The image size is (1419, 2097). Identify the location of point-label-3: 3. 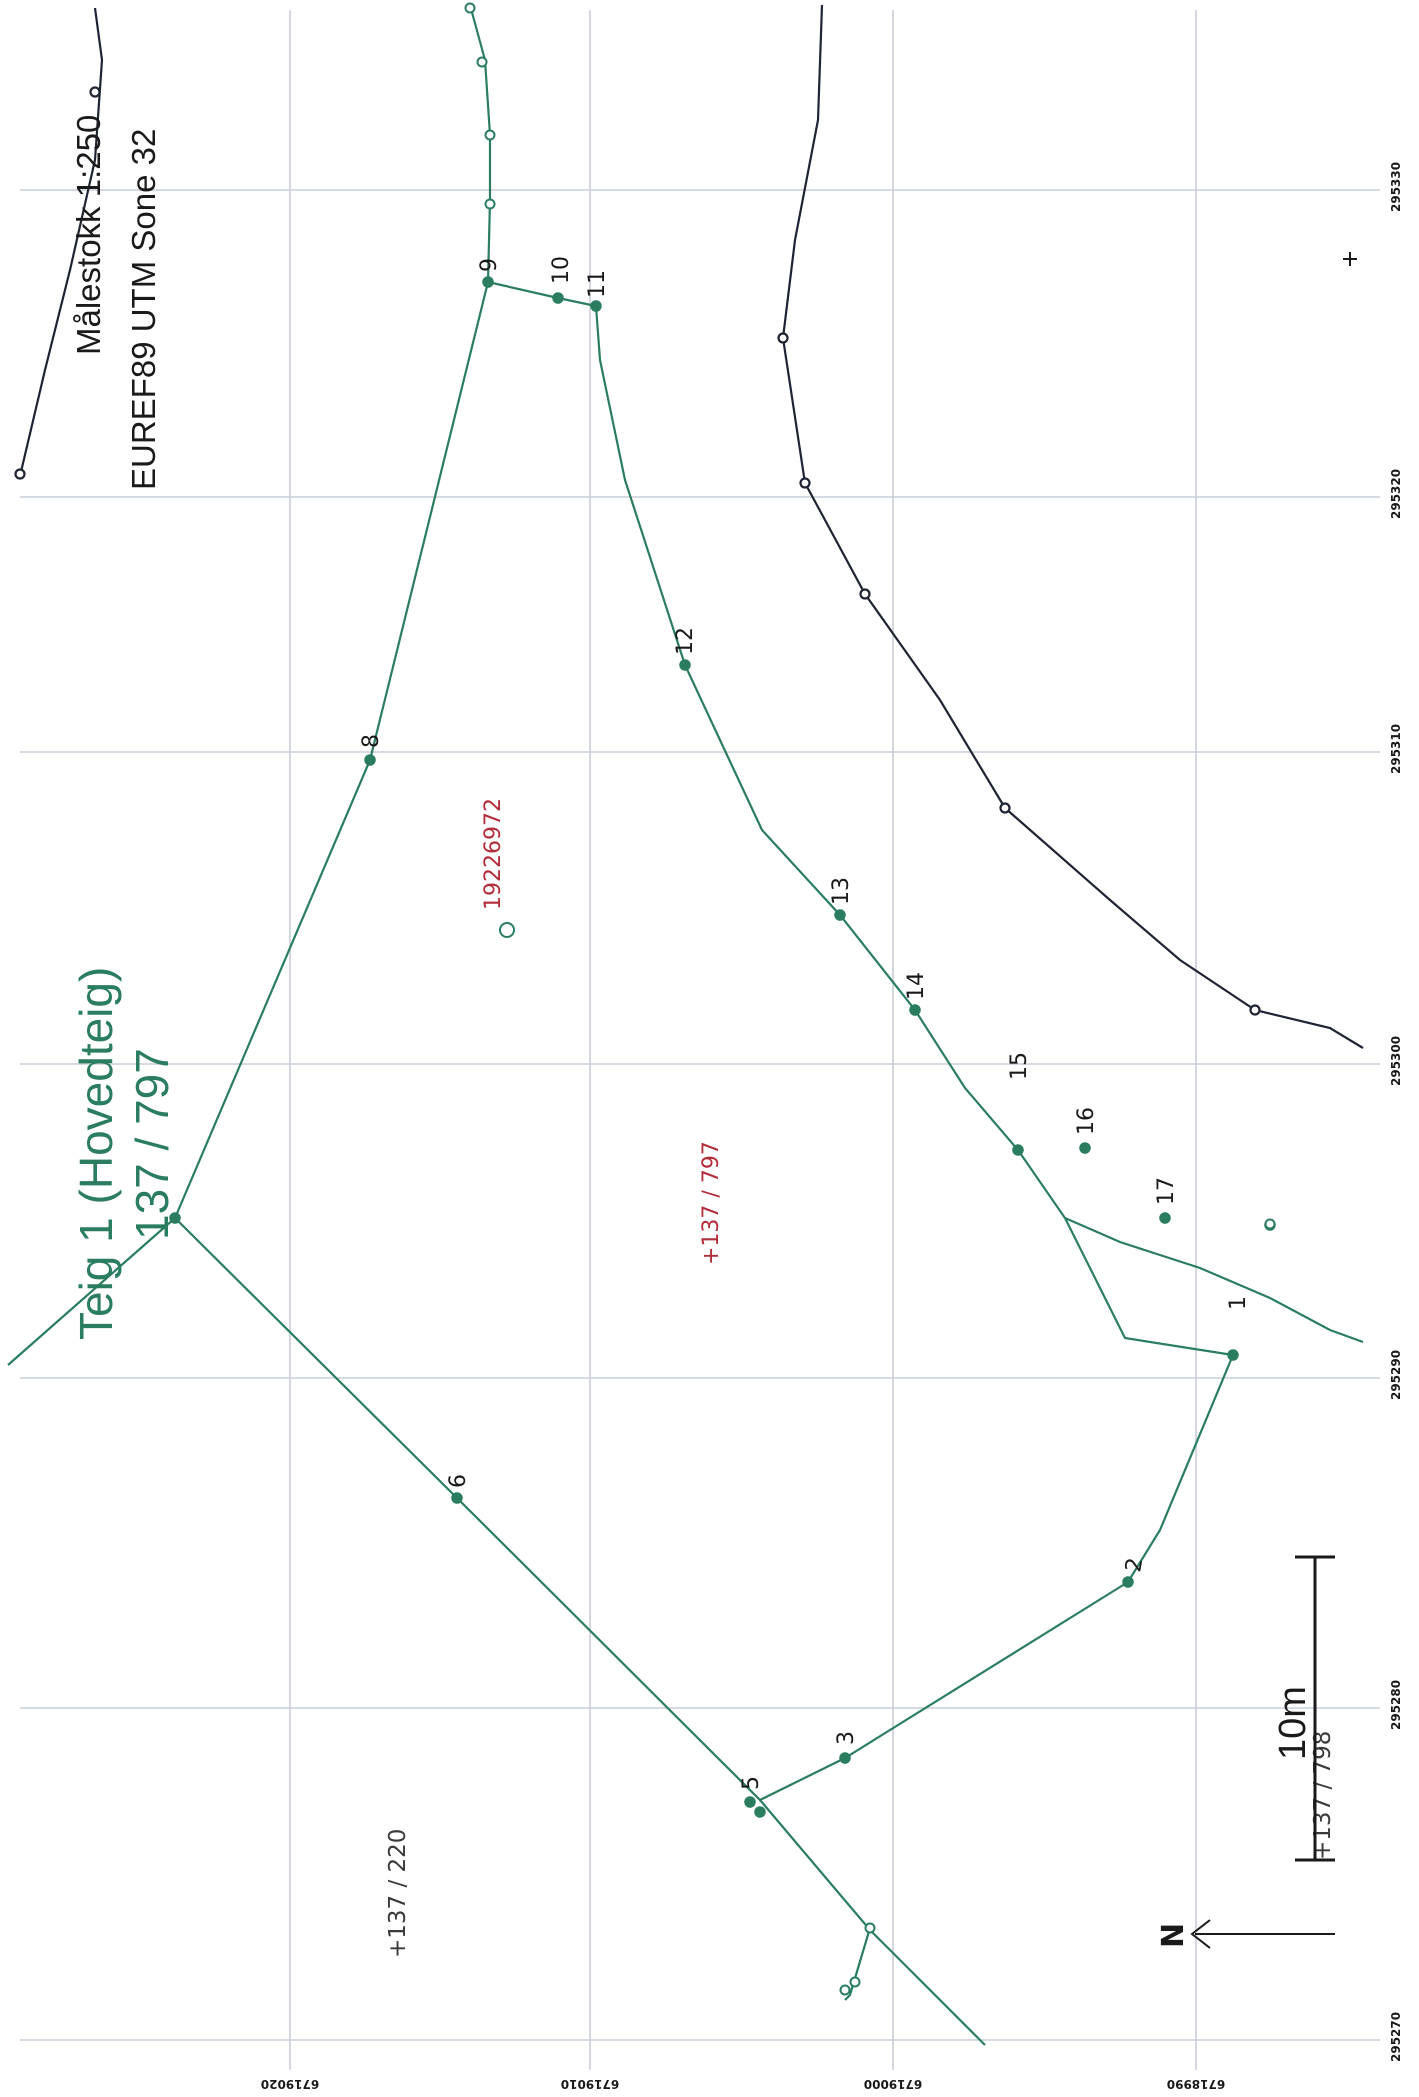
(846, 1738).